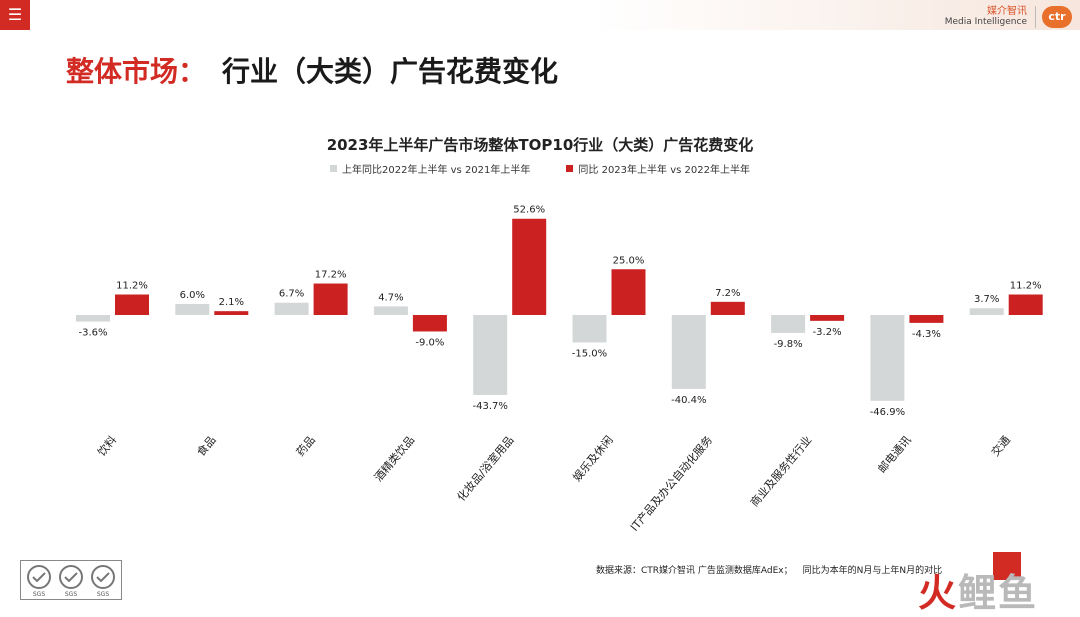  Describe the element at coordinates (92, 333) in the screenshot. I see `bar-value-label: -3.6%` at that location.